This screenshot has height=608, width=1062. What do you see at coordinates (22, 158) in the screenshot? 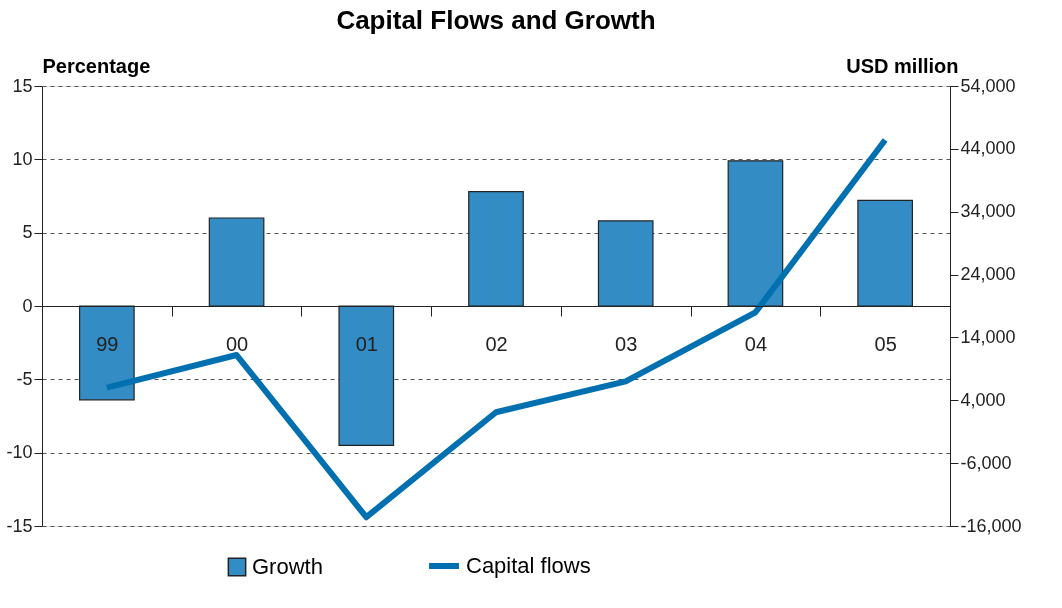
I see `y-tick-label: 10` at bounding box center [22, 158].